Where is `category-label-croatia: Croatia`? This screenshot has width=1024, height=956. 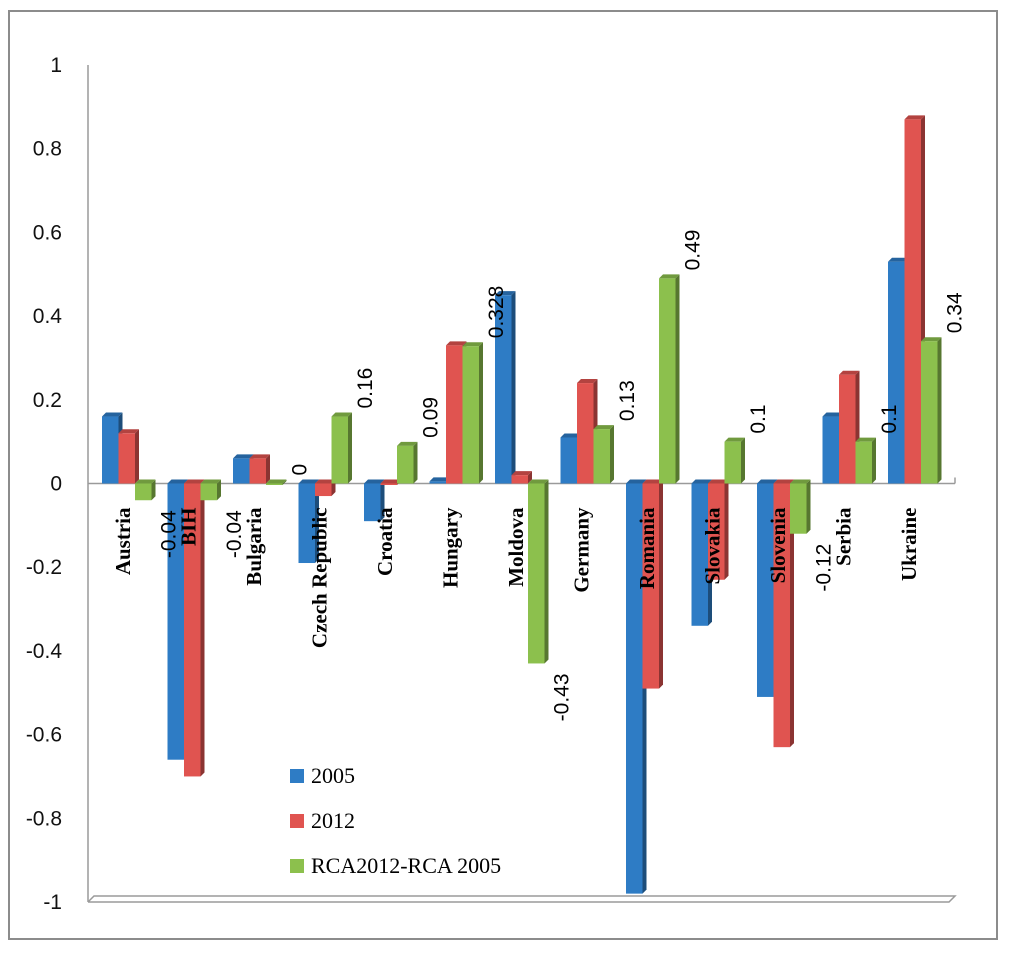 category-label-croatia: Croatia is located at coordinates (385, 541).